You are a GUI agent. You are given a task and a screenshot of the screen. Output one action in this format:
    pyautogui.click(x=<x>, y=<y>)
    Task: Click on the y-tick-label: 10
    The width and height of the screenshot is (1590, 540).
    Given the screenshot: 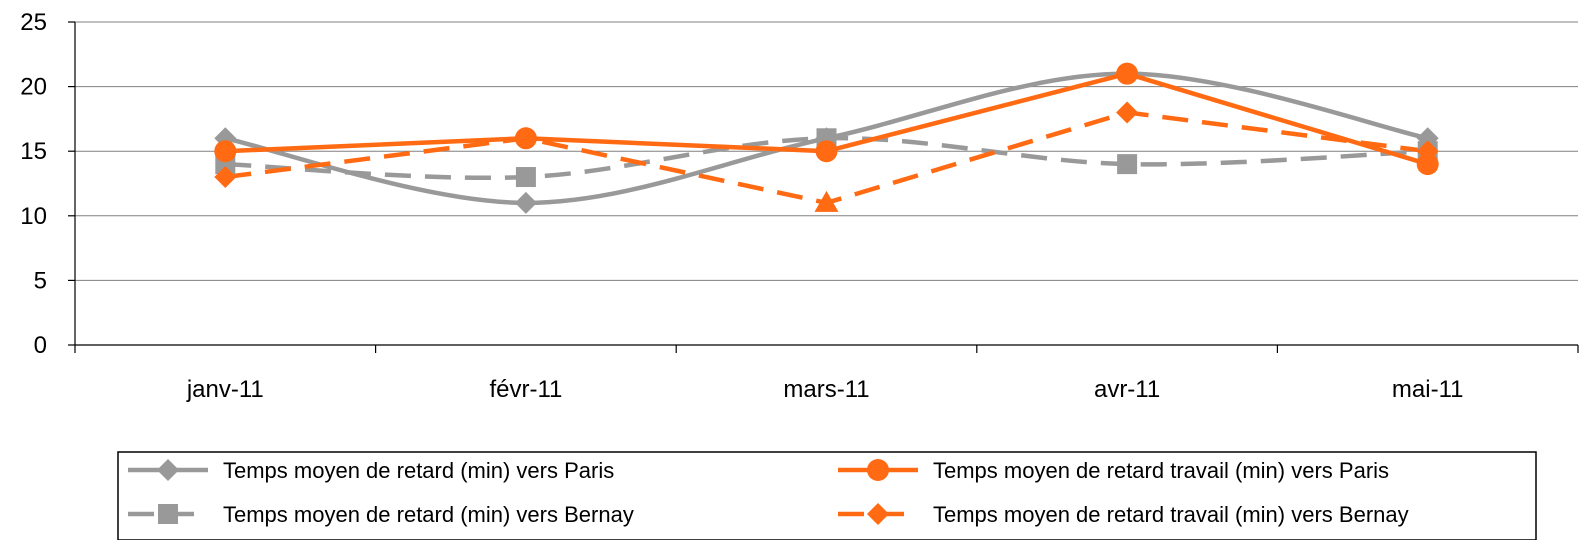 What is the action you would take?
    pyautogui.click(x=33, y=216)
    